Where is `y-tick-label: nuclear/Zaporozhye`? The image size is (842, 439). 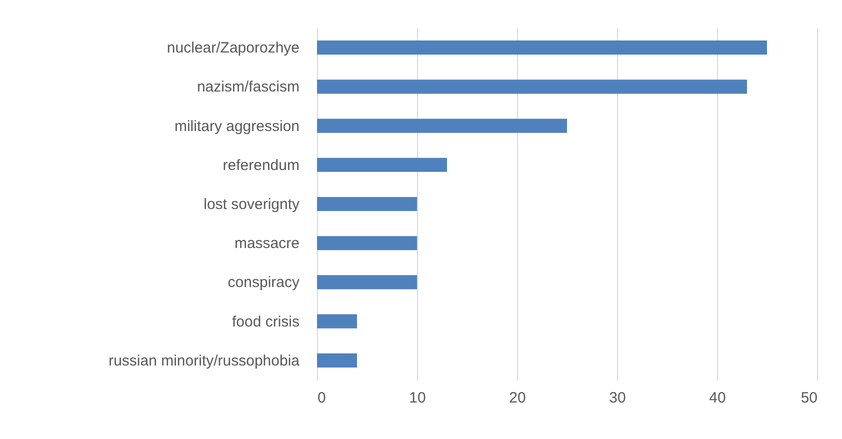
y-tick-label: nuclear/Zaporozhye is located at coordinates (233, 48).